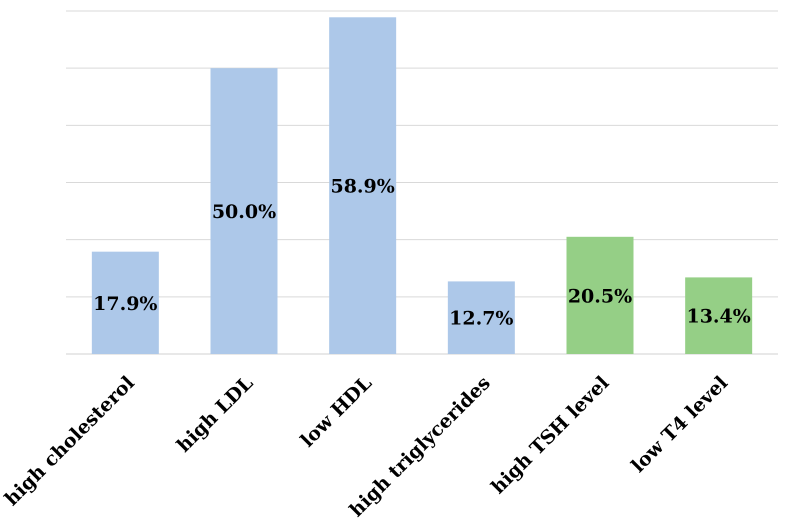  I want to click on data-label: 17.9%, so click(125, 304).